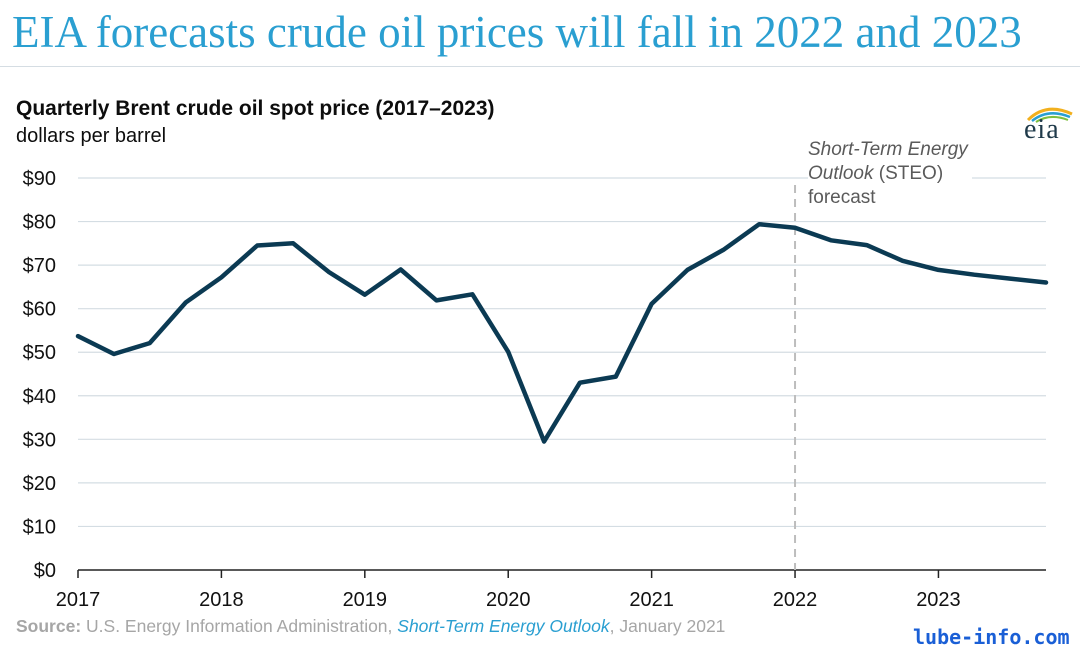 The height and width of the screenshot is (649, 1080). What do you see at coordinates (91, 136) in the screenshot?
I see `chart-subtitle: dollars per barrel` at bounding box center [91, 136].